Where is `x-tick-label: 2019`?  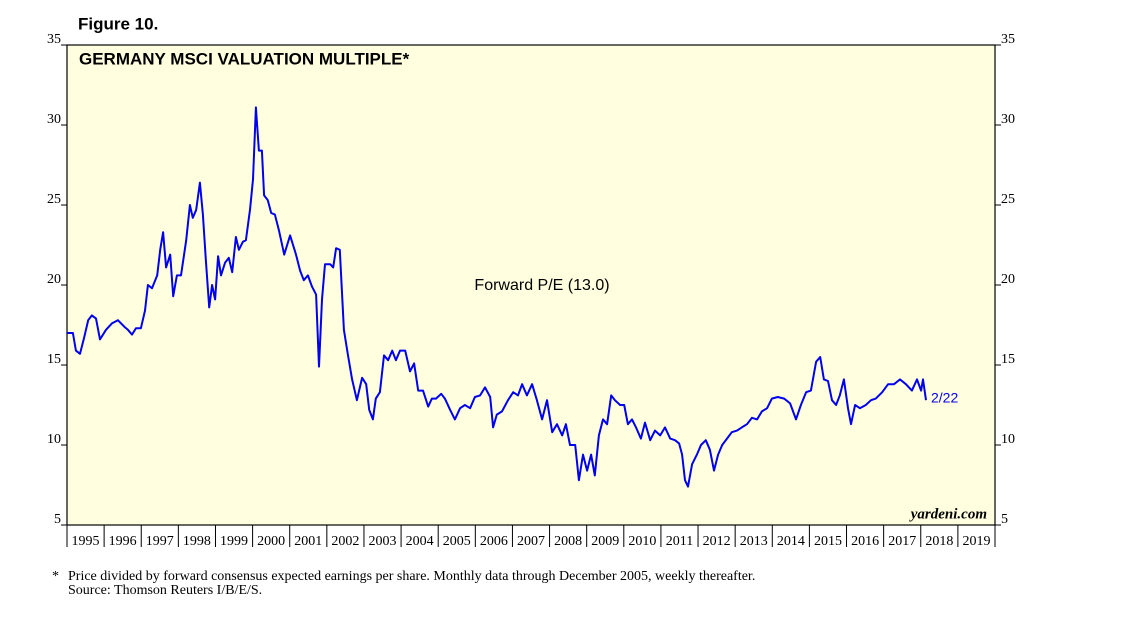 x-tick-label: 2019 is located at coordinates (976, 541).